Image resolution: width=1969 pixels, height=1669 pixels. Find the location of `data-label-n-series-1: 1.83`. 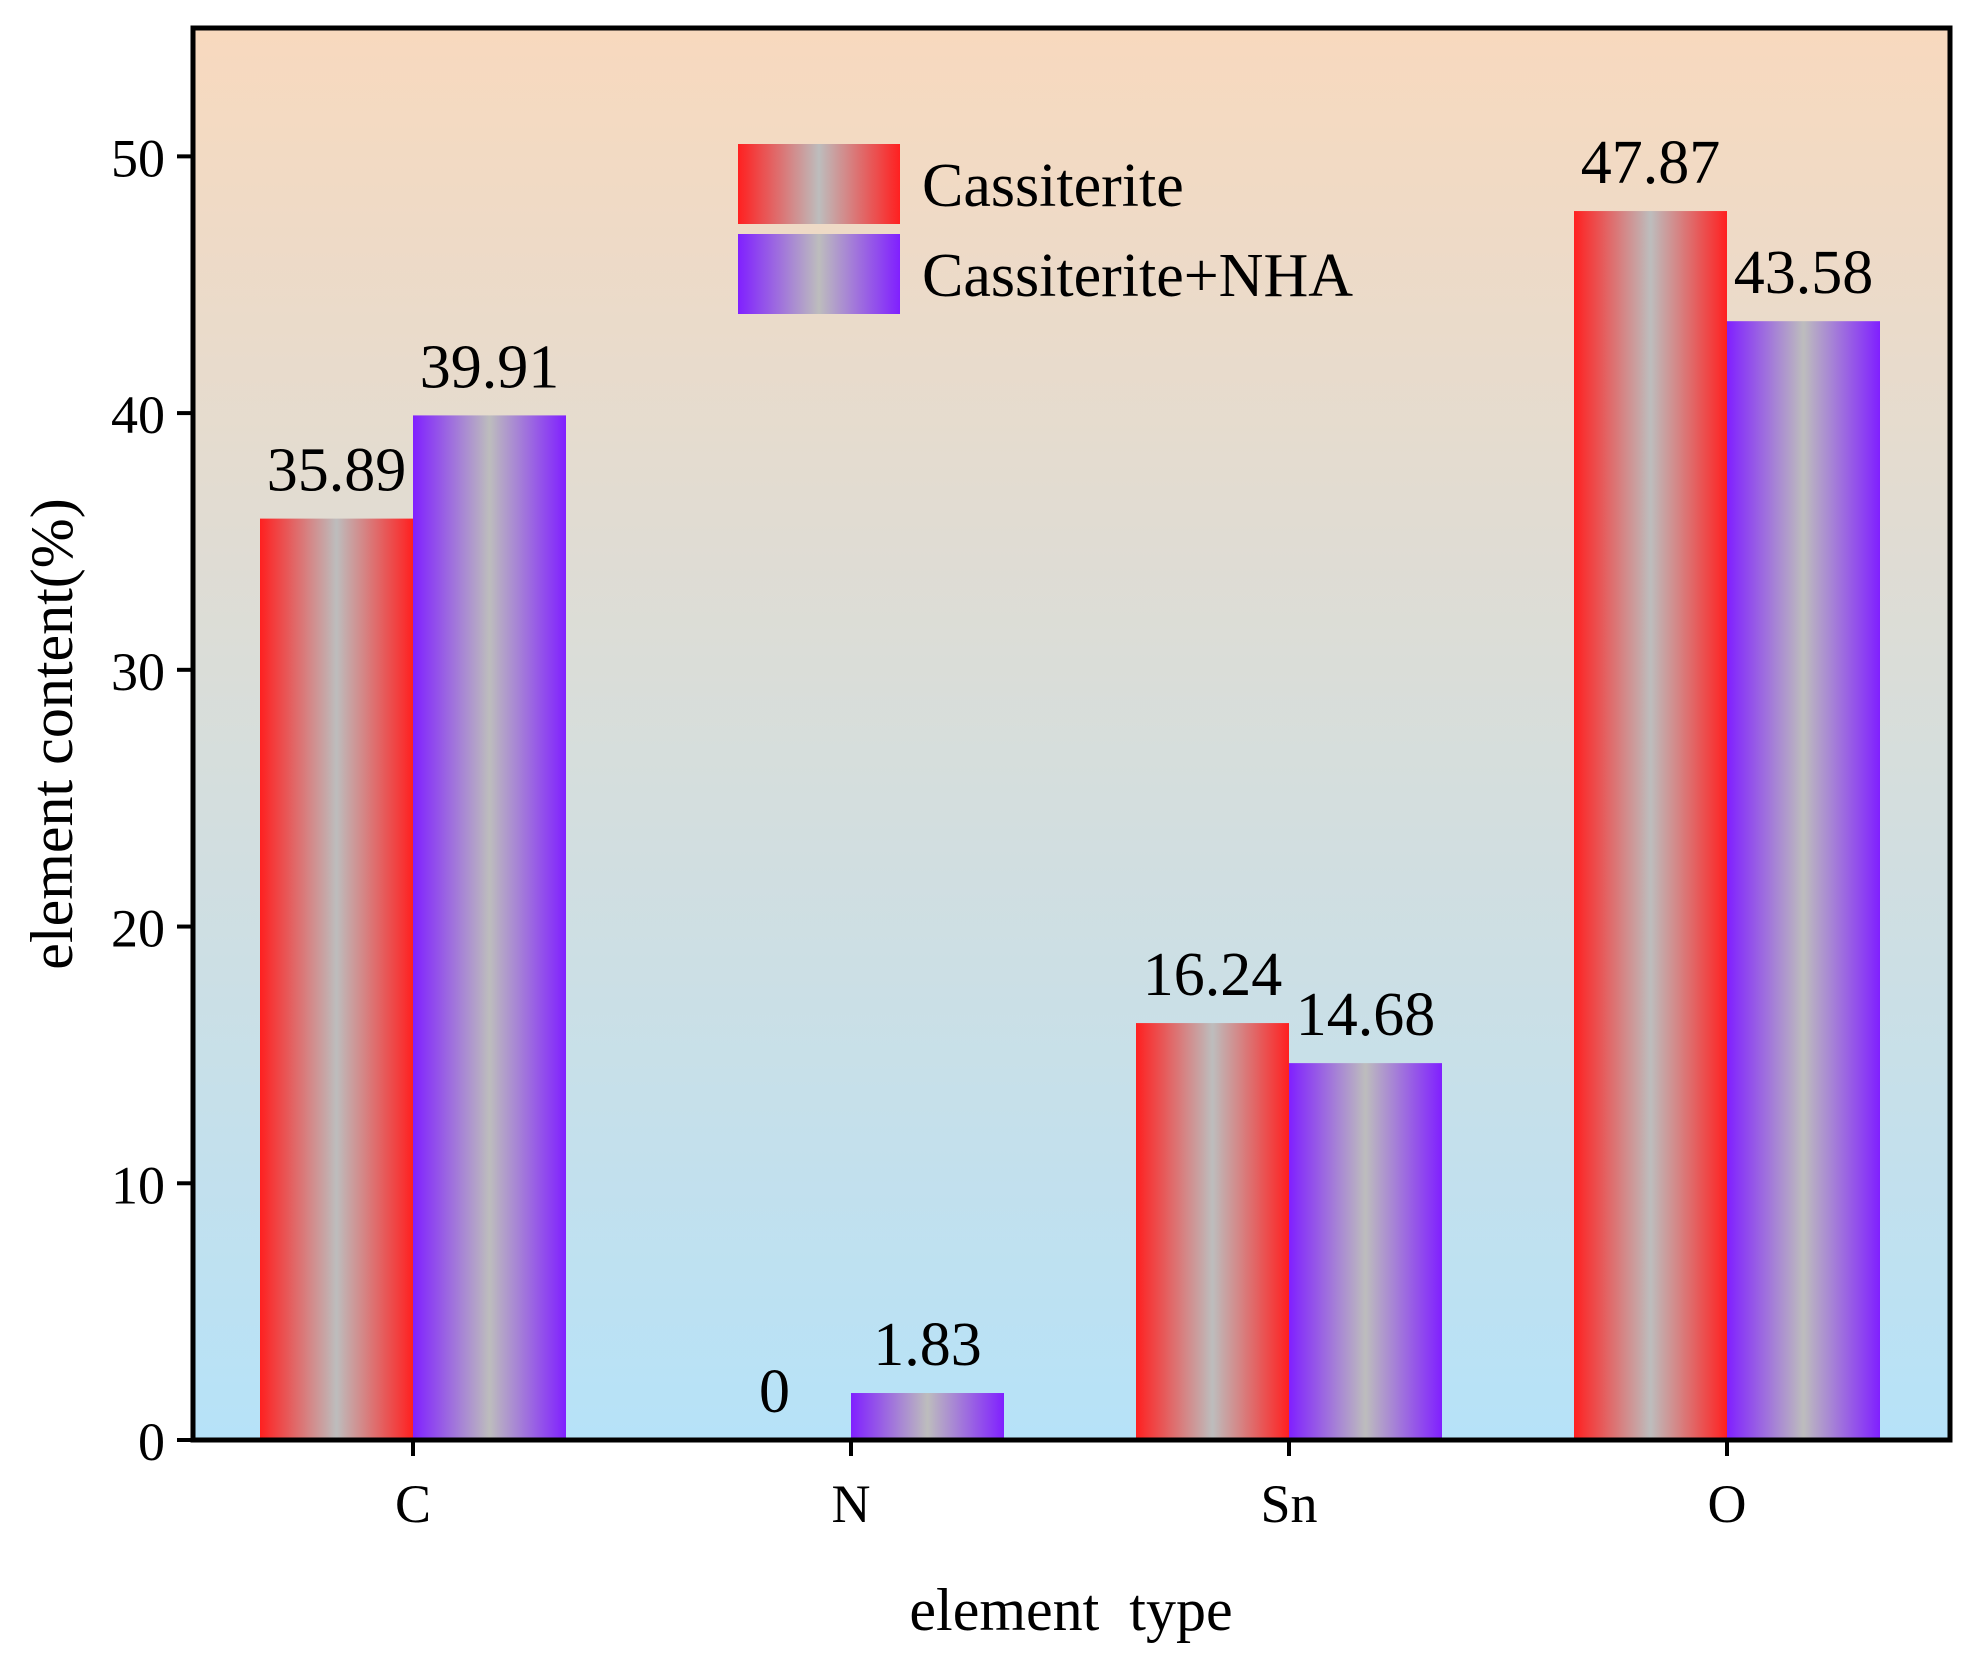

data-label-n-series-1: 1.83 is located at coordinates (927, 1345).